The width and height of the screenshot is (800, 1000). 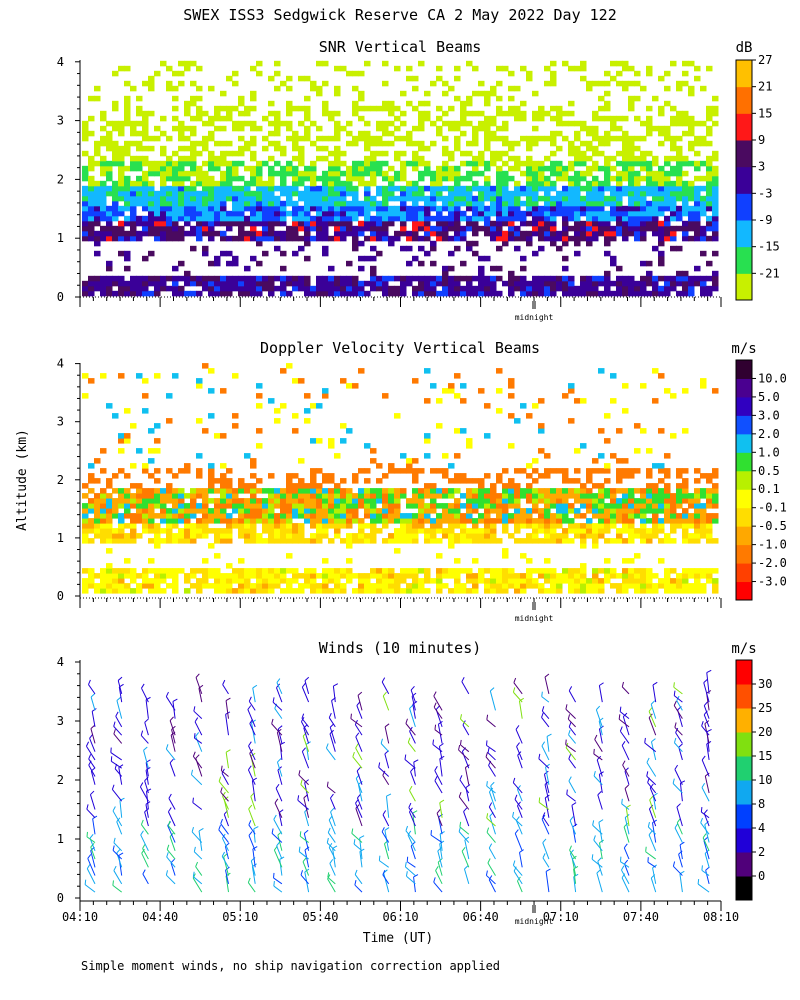 I want to click on colorbar-label: 2.0, so click(x=769, y=434).